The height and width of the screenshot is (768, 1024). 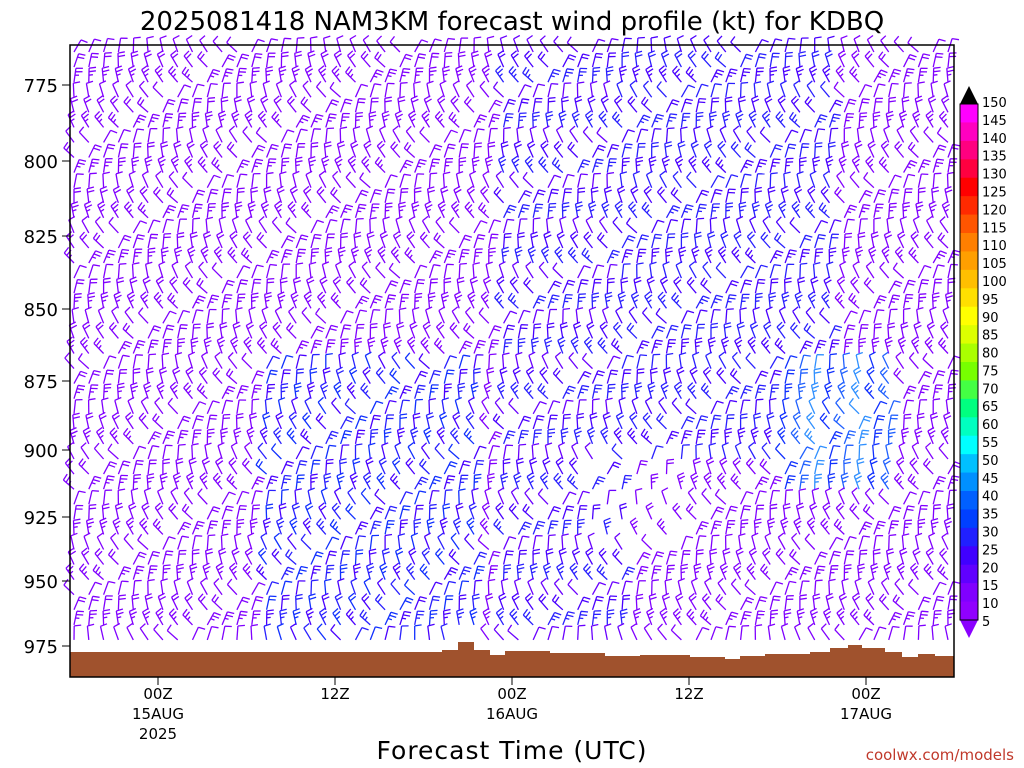 What do you see at coordinates (47, 237) in the screenshot?
I see `y-tick: 825` at bounding box center [47, 237].